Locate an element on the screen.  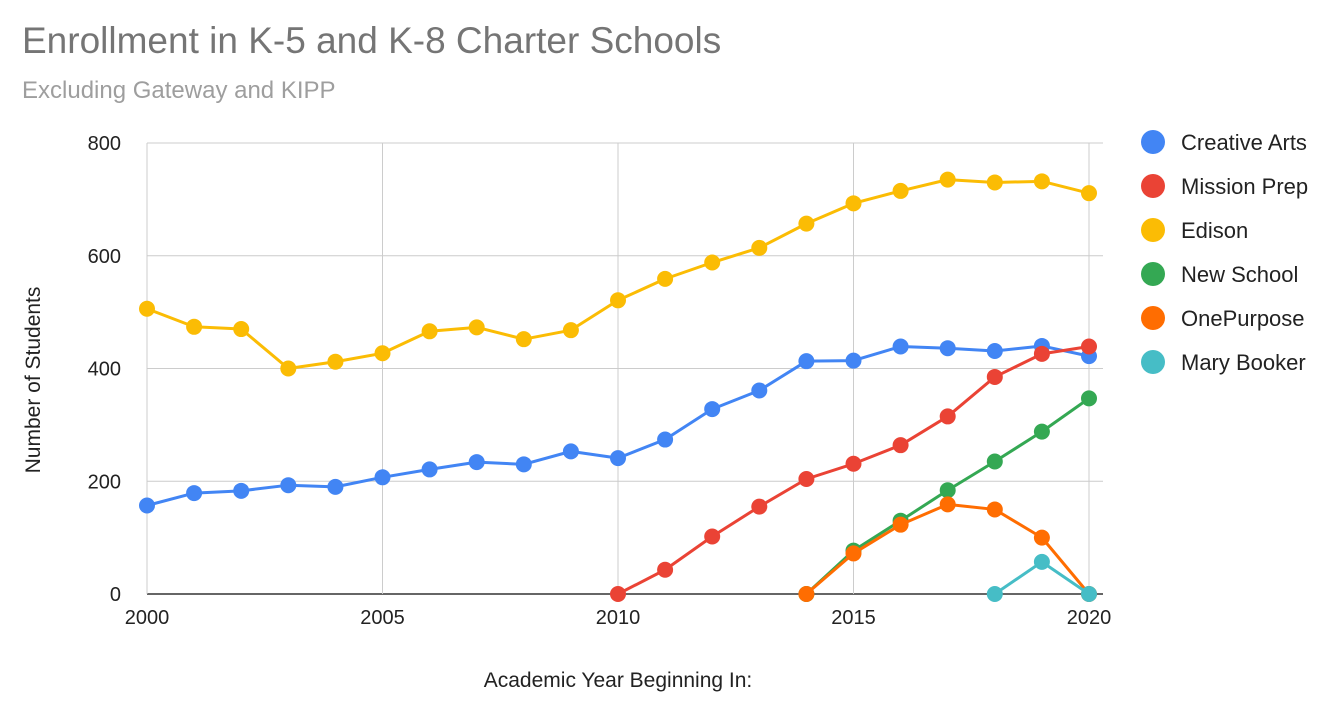
y-tick-label: 400 is located at coordinates (104, 370).